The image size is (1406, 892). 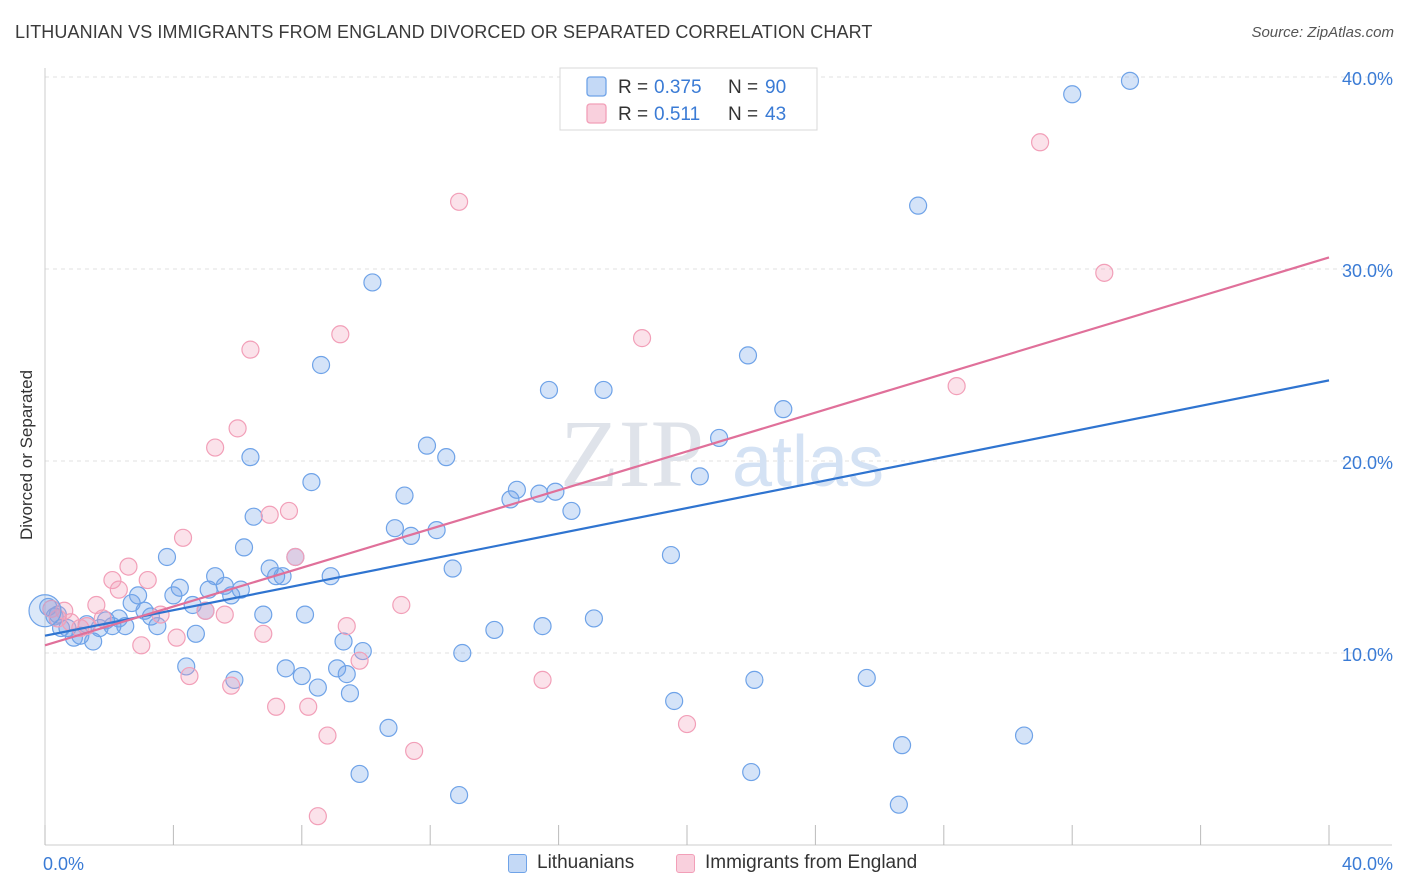 I want to click on x-tick-label: 40.0%, so click(x=1367, y=864).